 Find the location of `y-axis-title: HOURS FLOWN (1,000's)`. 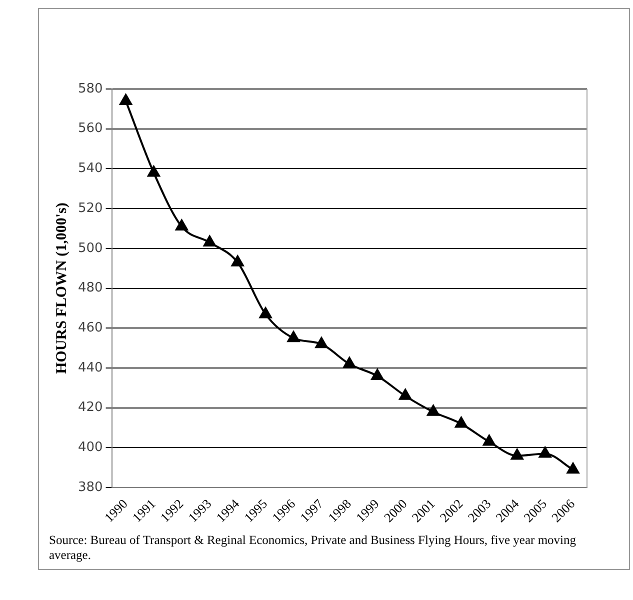

y-axis-title: HOURS FLOWN (1,000's) is located at coordinates (62, 288).